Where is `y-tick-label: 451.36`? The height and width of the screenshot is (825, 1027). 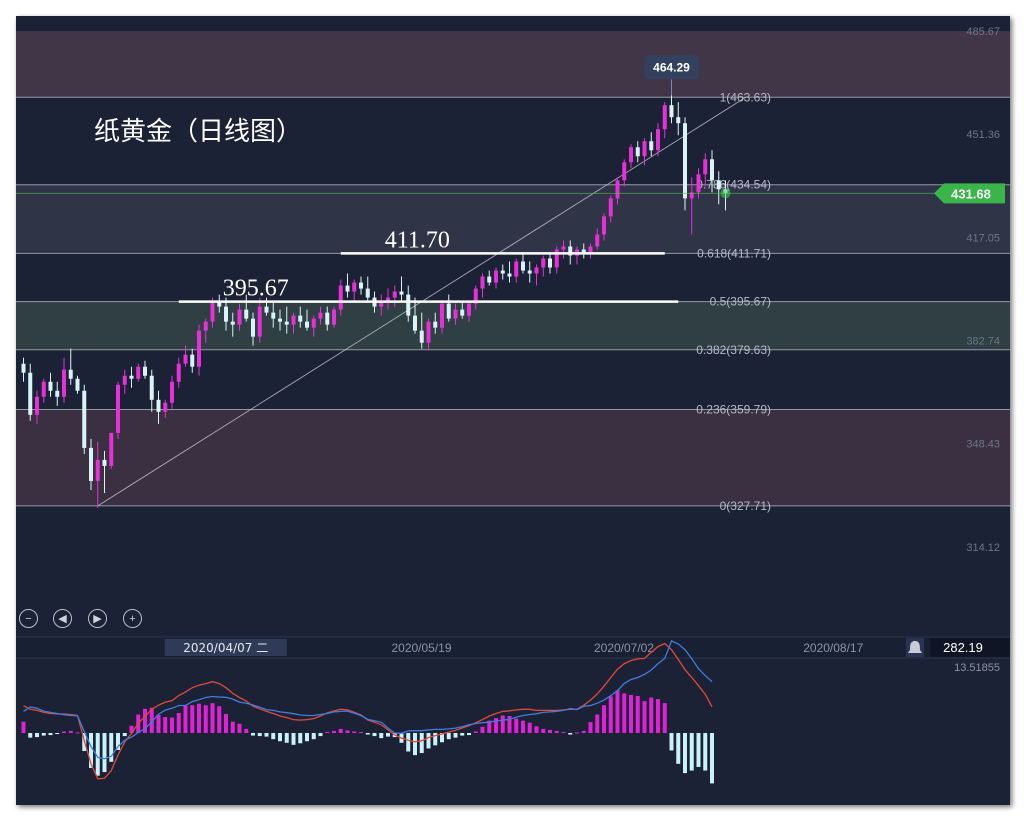 y-tick-label: 451.36 is located at coordinates (983, 135).